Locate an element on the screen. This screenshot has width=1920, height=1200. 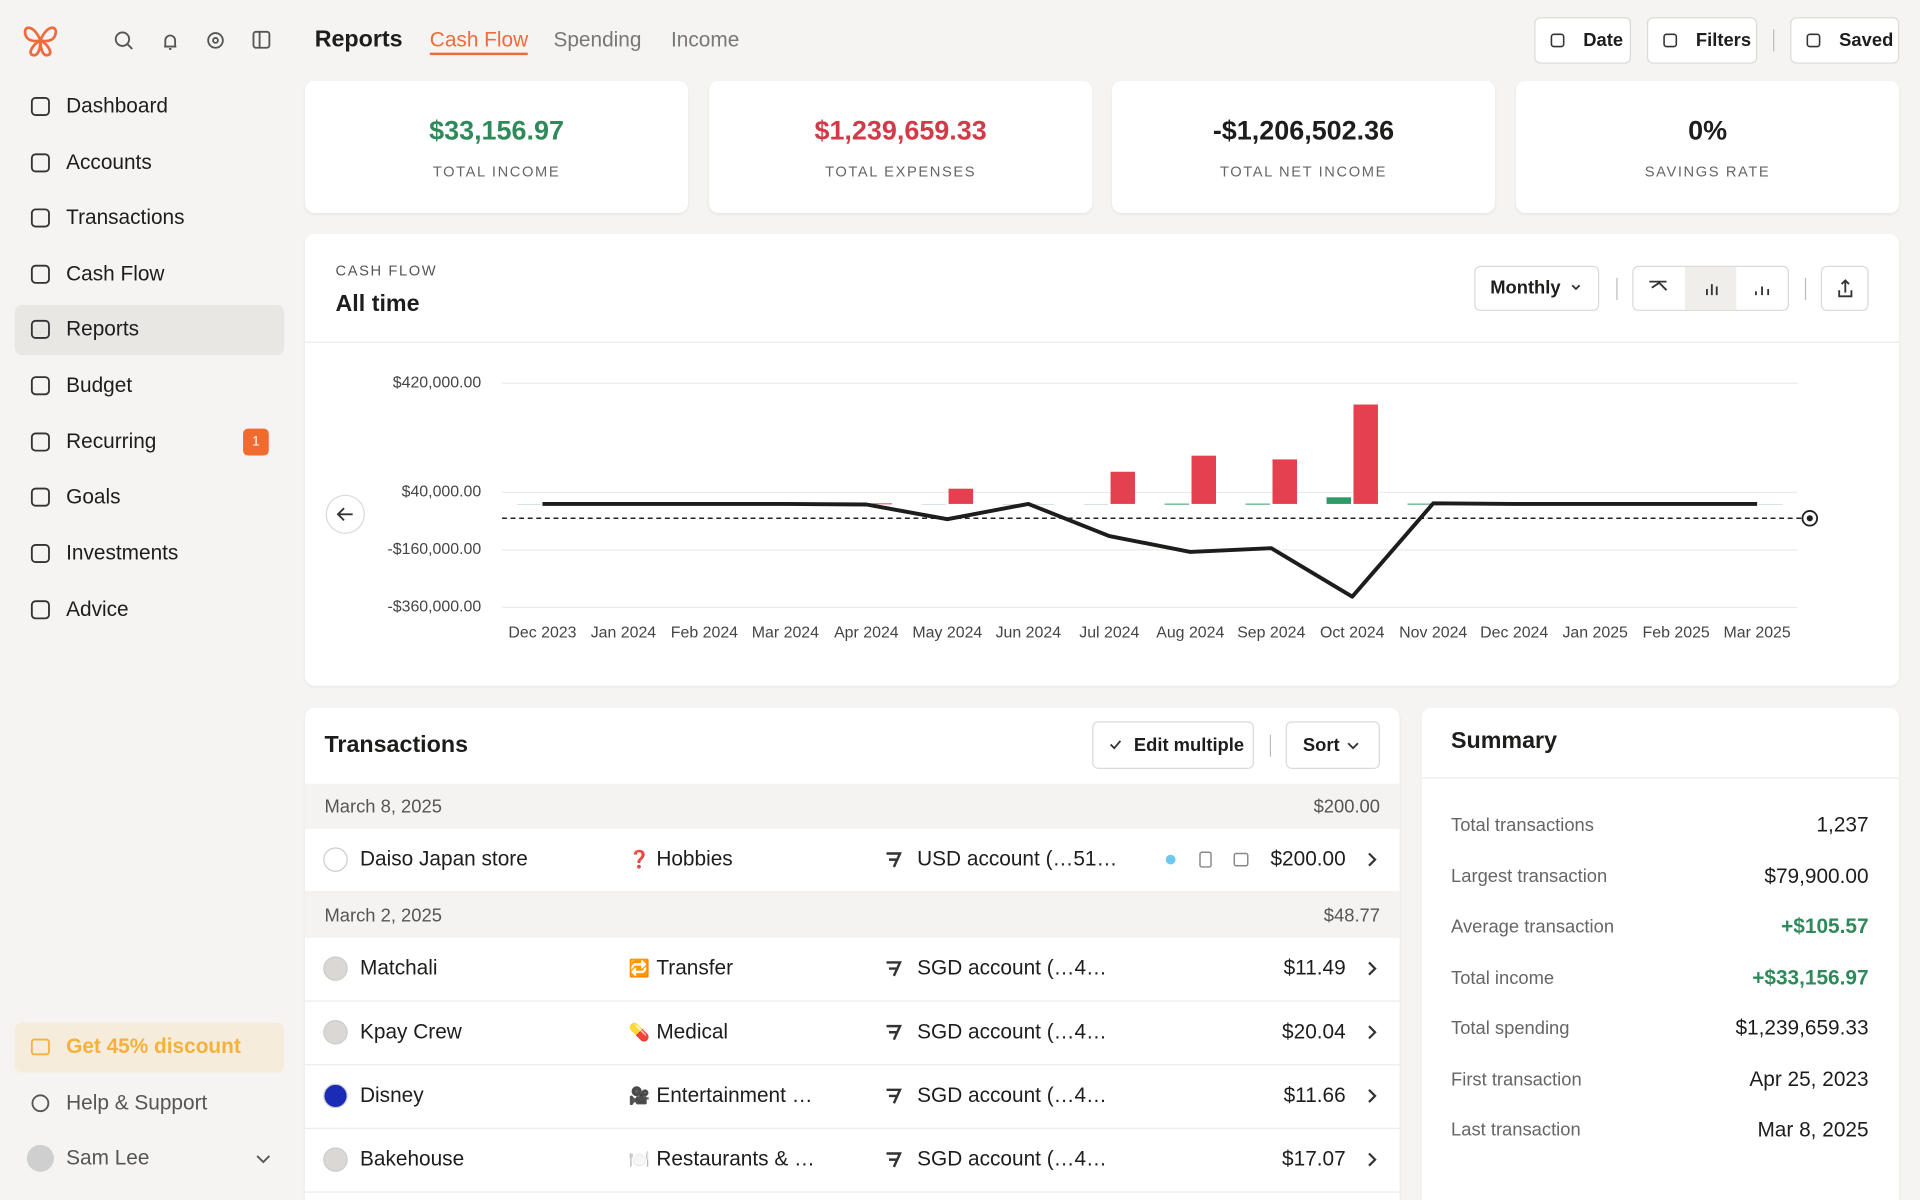
category-icon: 🍽️ is located at coordinates (639, 1159).